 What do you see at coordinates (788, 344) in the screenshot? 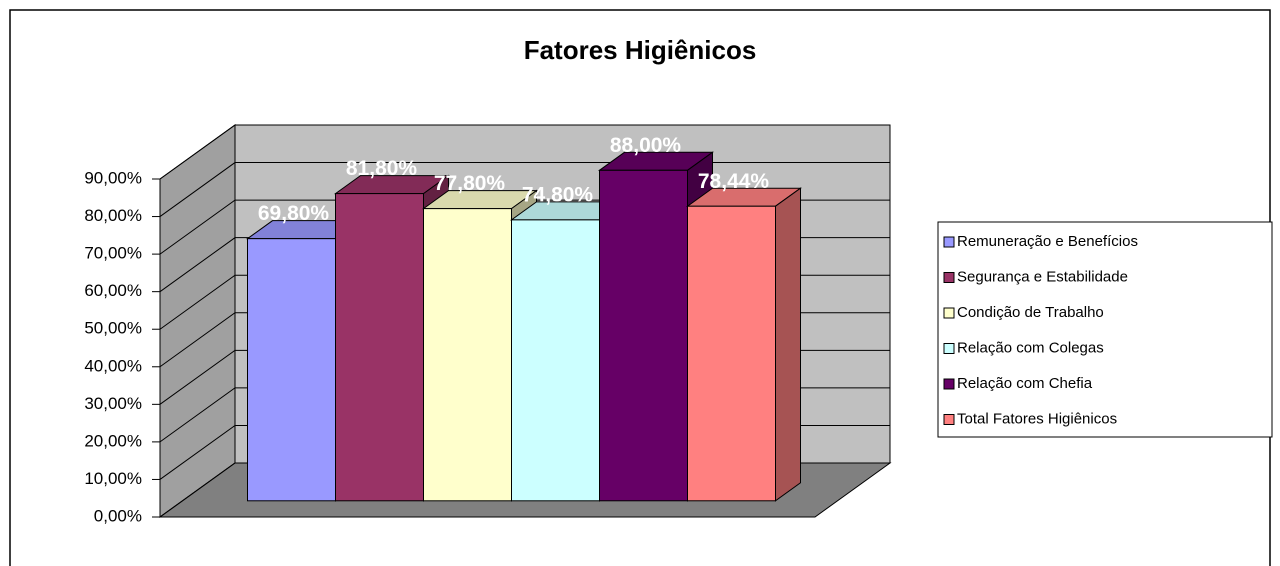
I see `bar-side` at bounding box center [788, 344].